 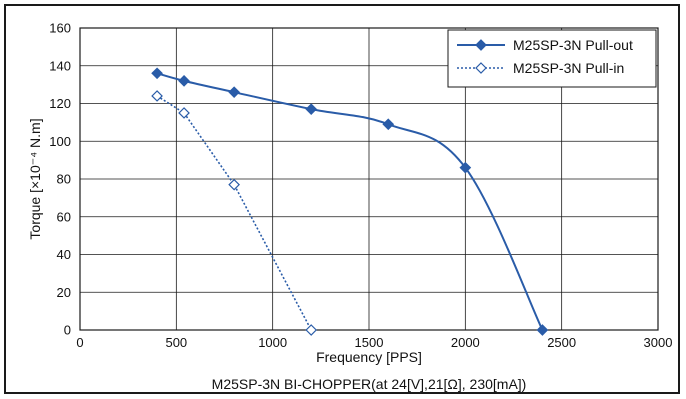 What do you see at coordinates (67, 330) in the screenshot?
I see `y-tick-label: 0` at bounding box center [67, 330].